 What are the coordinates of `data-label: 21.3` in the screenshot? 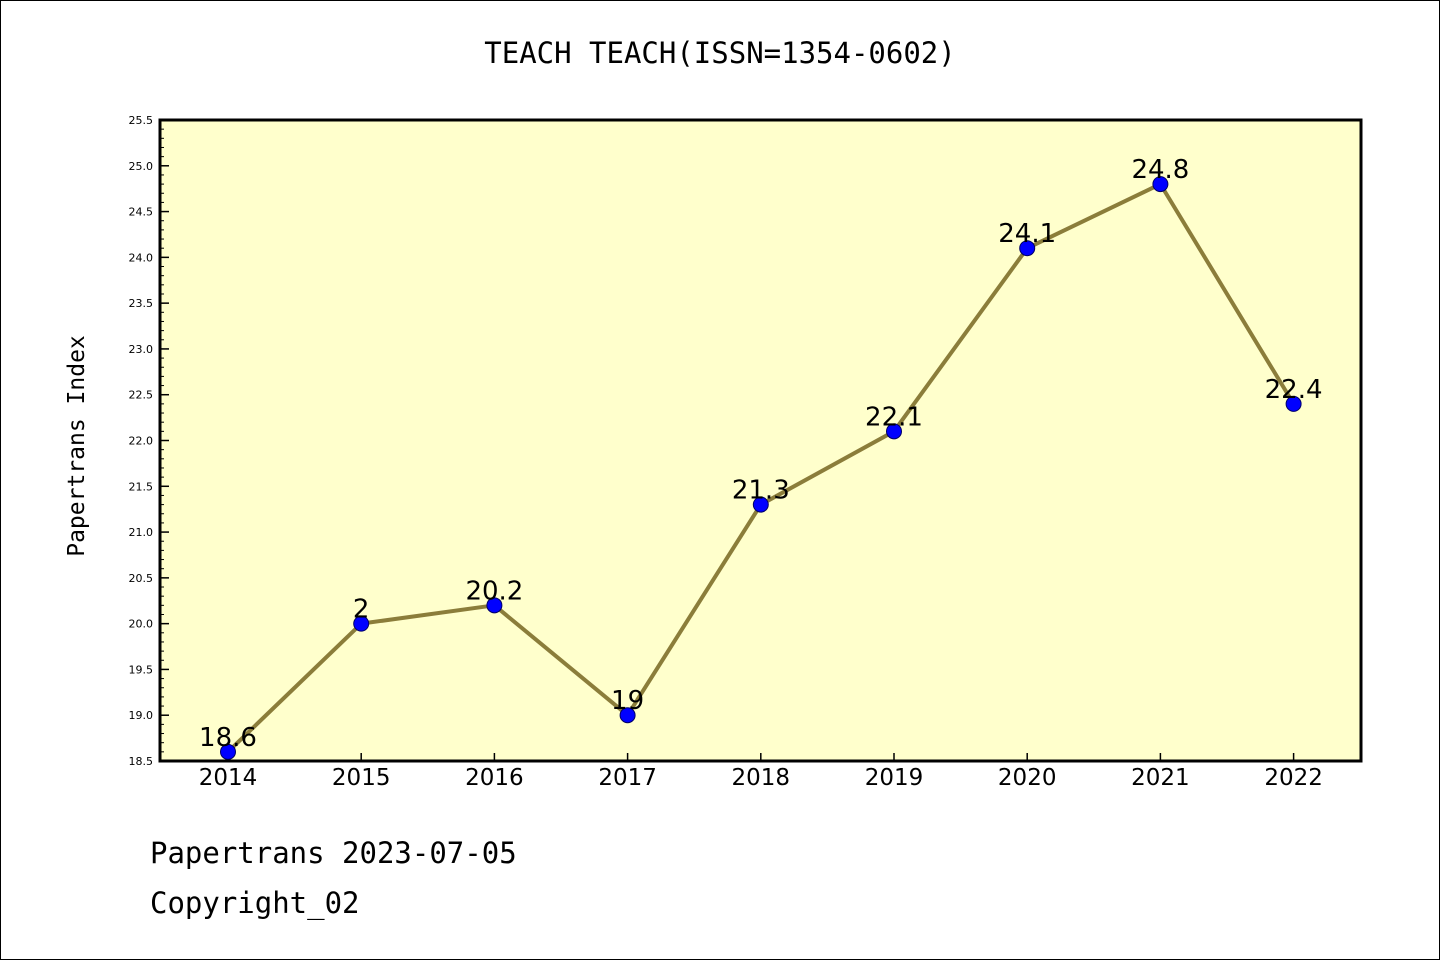 It's located at (761, 491).